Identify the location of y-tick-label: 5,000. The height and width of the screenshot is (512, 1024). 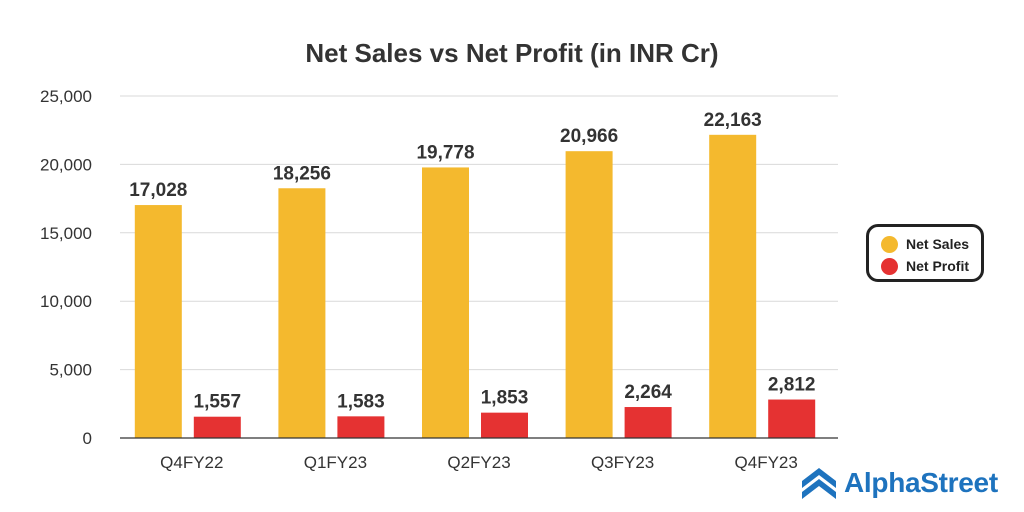
(70, 370).